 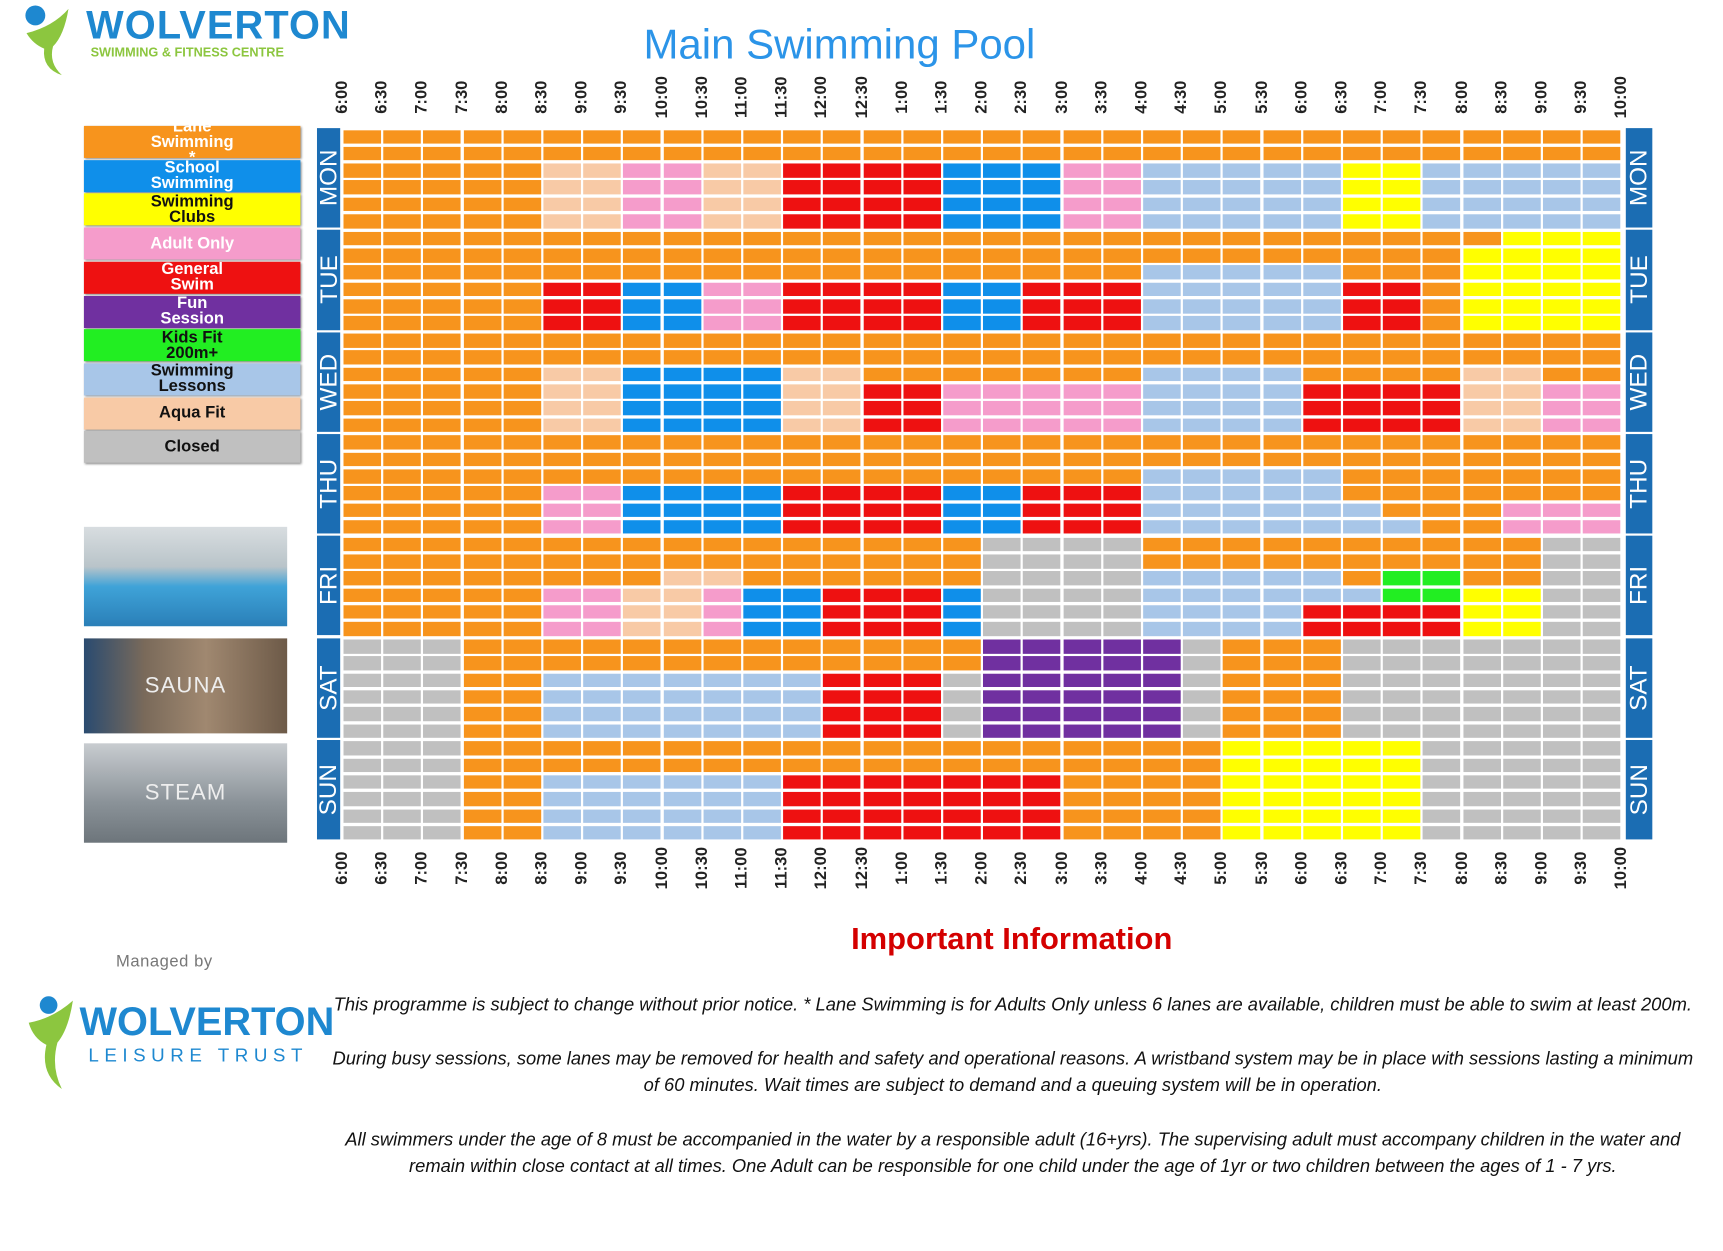 What do you see at coordinates (328, 483) in the screenshot?
I see `day-text: THU` at bounding box center [328, 483].